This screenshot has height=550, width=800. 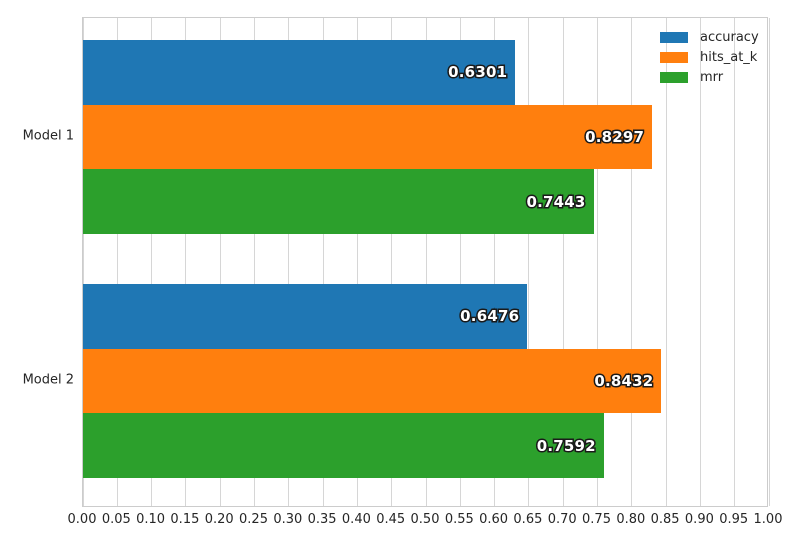 What do you see at coordinates (556, 201) in the screenshot?
I see `bar-value-label: 0.7443` at bounding box center [556, 201].